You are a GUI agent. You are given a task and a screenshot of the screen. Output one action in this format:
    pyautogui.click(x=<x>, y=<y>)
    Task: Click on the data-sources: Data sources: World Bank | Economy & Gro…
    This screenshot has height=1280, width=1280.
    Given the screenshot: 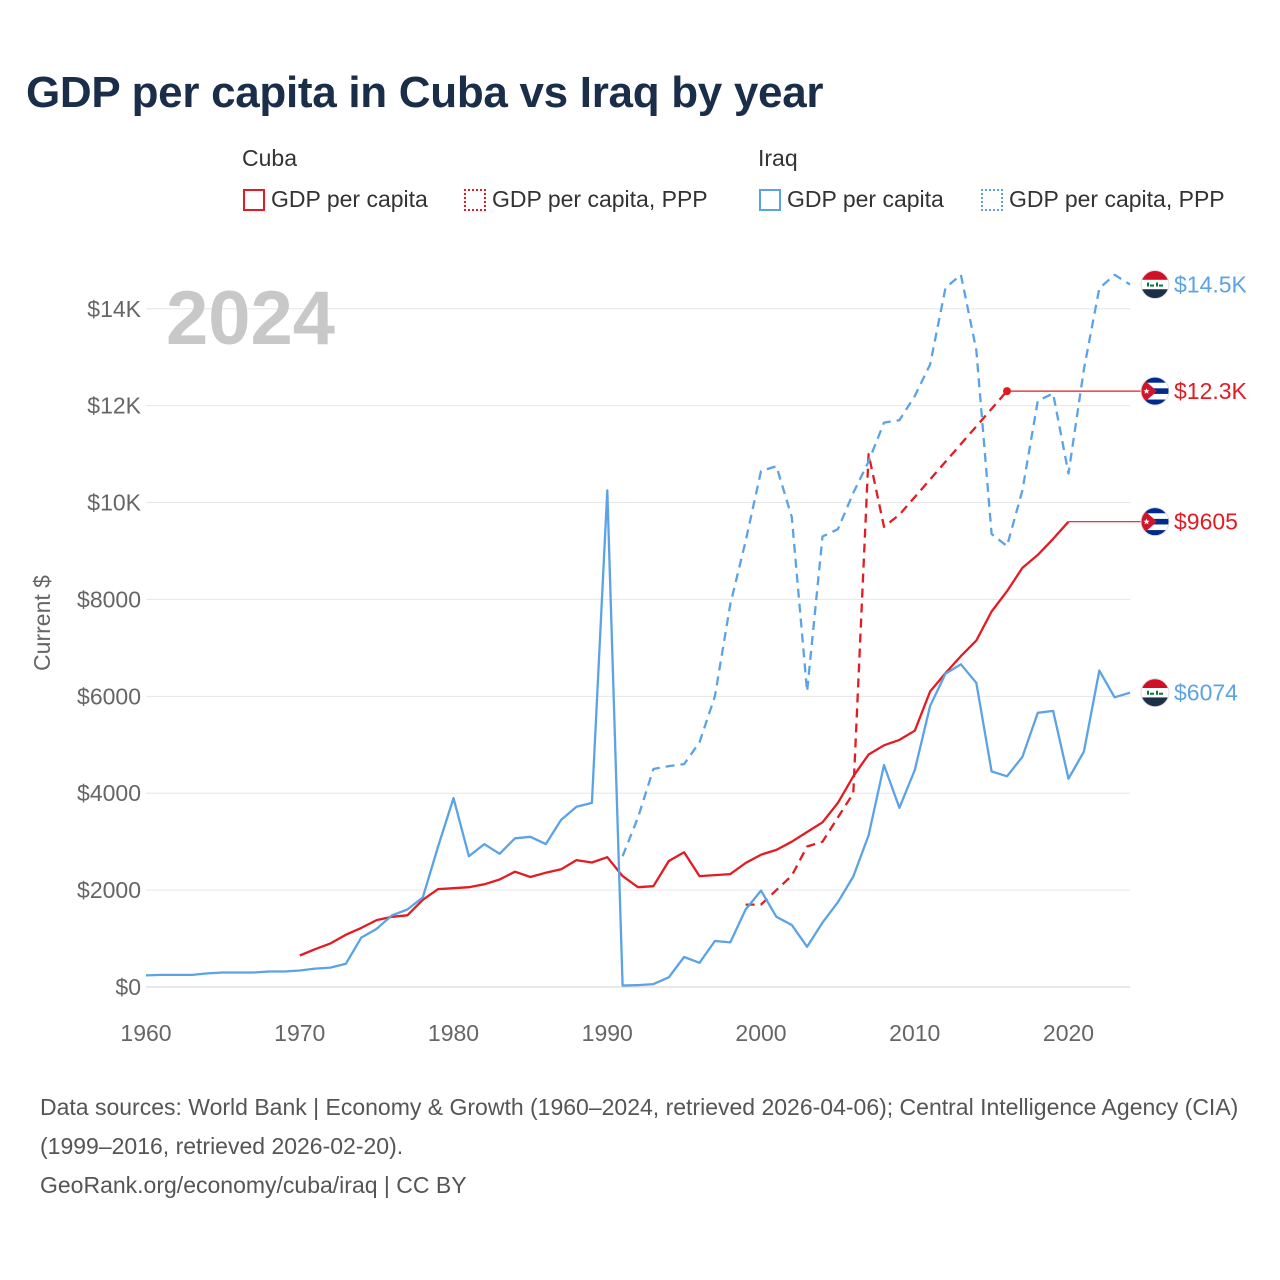 What is the action you would take?
    pyautogui.click(x=639, y=1126)
    